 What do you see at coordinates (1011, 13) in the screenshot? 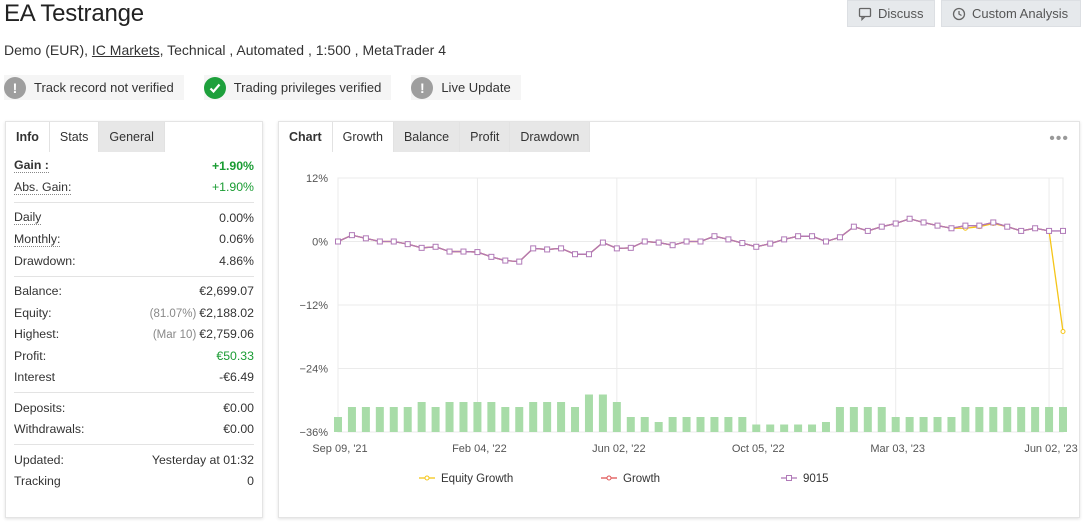
I see `custom-analysis-button: Custom Analysis` at bounding box center [1011, 13].